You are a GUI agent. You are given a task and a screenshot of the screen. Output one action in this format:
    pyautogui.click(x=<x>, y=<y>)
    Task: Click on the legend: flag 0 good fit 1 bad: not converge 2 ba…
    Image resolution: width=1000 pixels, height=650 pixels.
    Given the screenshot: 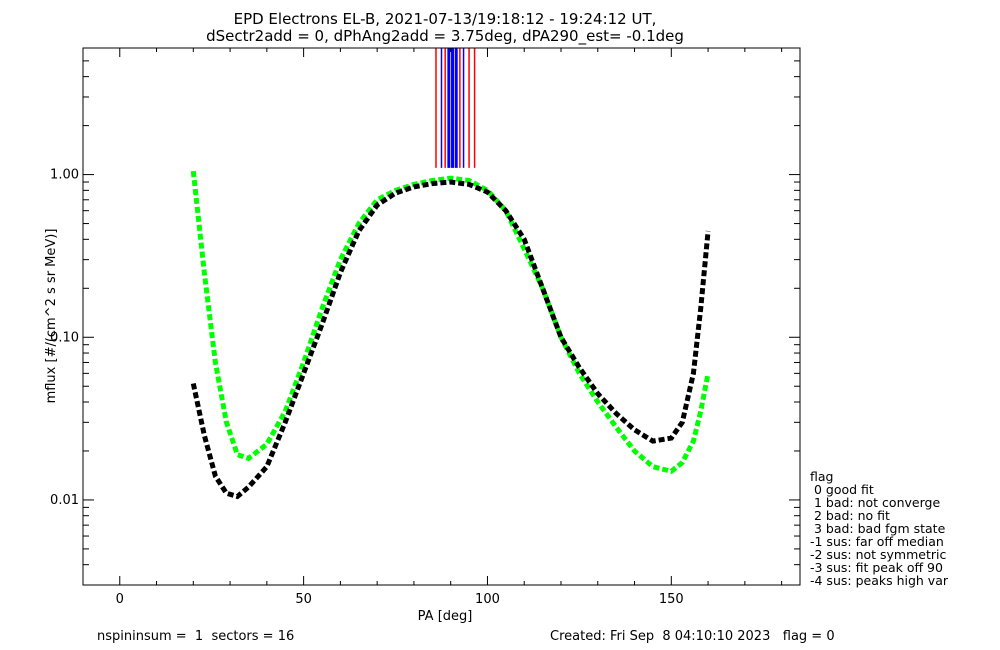 What is the action you would take?
    pyautogui.click(x=879, y=528)
    